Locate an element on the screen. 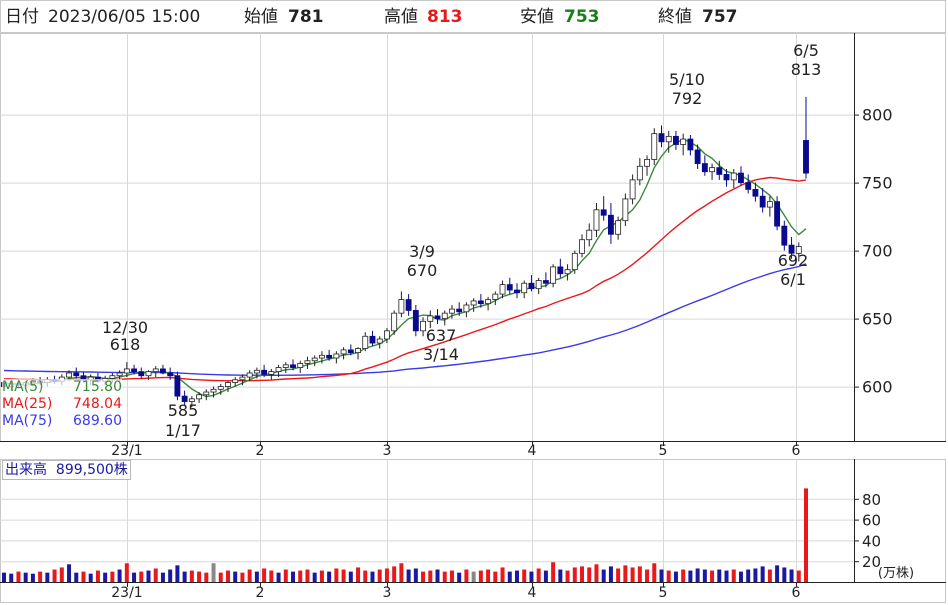  high-label: 高値 is located at coordinates (401, 17).